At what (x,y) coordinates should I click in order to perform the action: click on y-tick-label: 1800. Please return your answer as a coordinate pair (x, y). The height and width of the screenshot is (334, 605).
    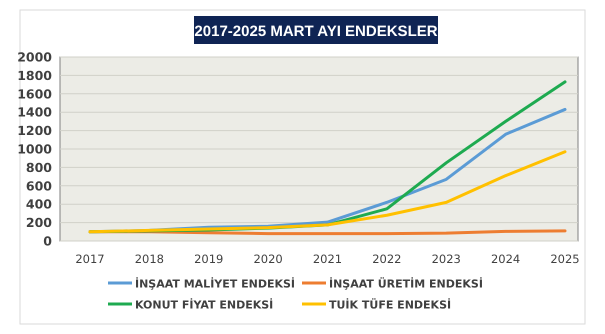
    Looking at the image, I should click on (34, 75).